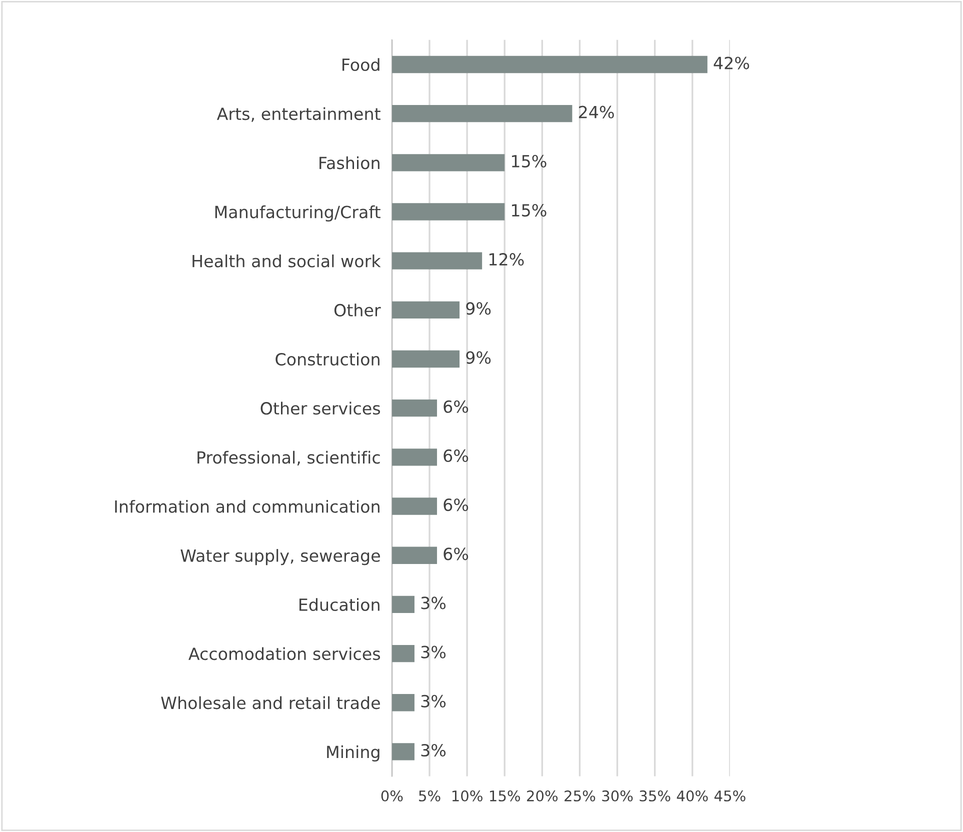  What do you see at coordinates (617, 796) in the screenshot?
I see `x-tick-label: 30%` at bounding box center [617, 796].